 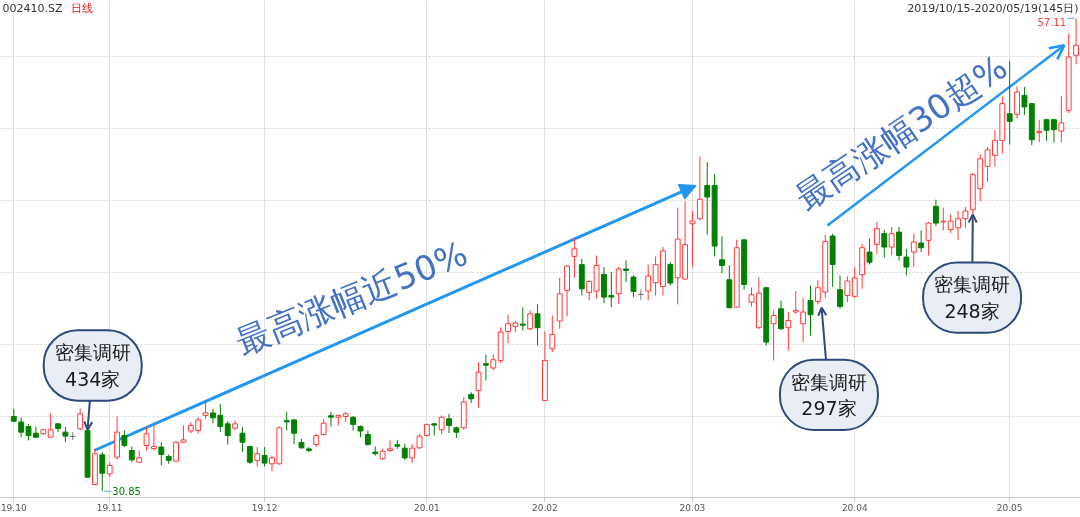 What do you see at coordinates (264, 507) in the screenshot?
I see `x-tick-label: 19.12` at bounding box center [264, 507].